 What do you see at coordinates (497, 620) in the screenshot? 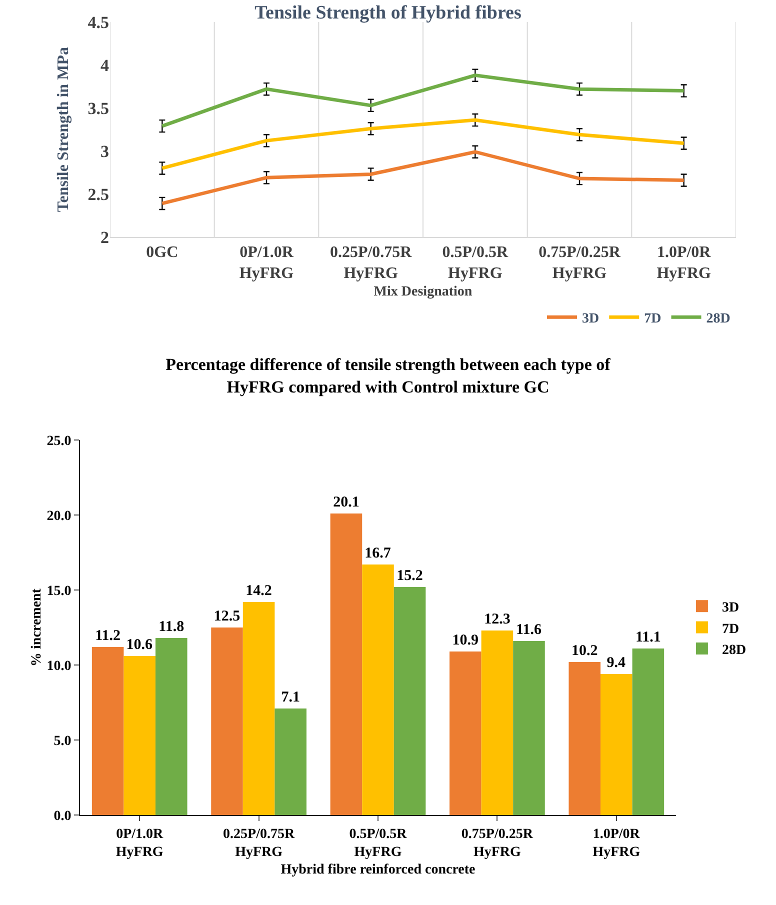
I see `data-label: 12.3` at bounding box center [497, 620].